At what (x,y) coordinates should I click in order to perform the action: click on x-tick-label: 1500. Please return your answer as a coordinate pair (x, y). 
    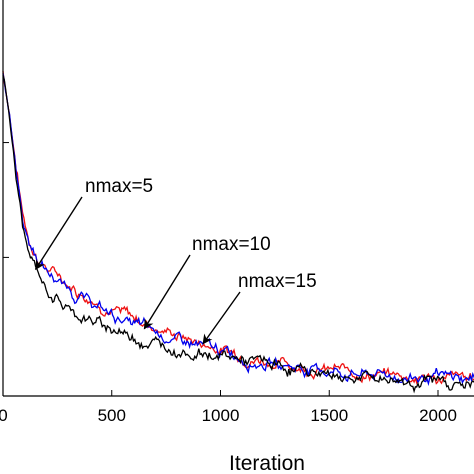
    Looking at the image, I should click on (329, 415).